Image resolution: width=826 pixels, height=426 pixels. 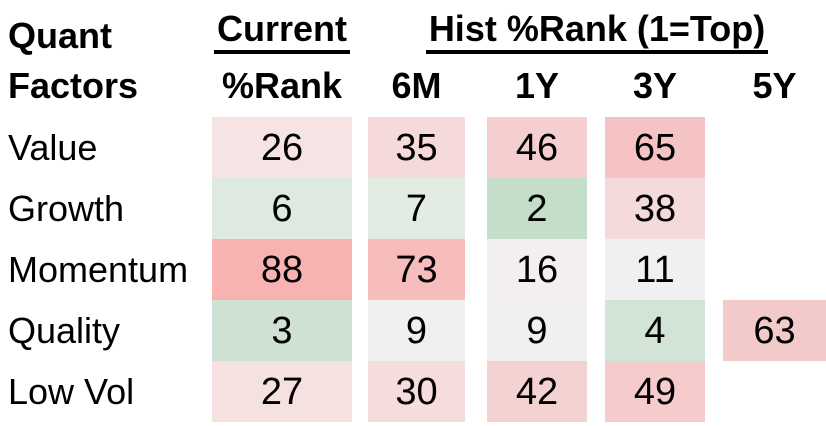 What do you see at coordinates (282, 147) in the screenshot?
I see `heatmap-cell-value-current: 26` at bounding box center [282, 147].